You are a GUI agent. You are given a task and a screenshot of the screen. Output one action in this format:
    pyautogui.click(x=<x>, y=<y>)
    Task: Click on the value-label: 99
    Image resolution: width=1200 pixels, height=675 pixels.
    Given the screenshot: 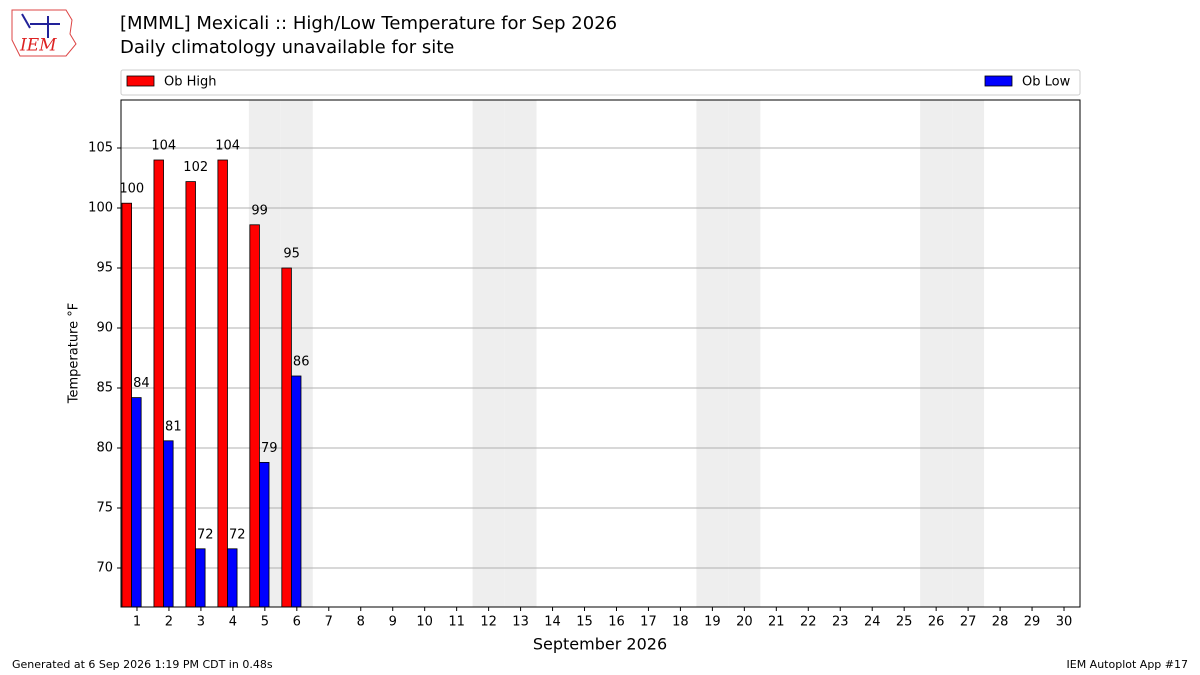 What is the action you would take?
    pyautogui.click(x=259, y=210)
    